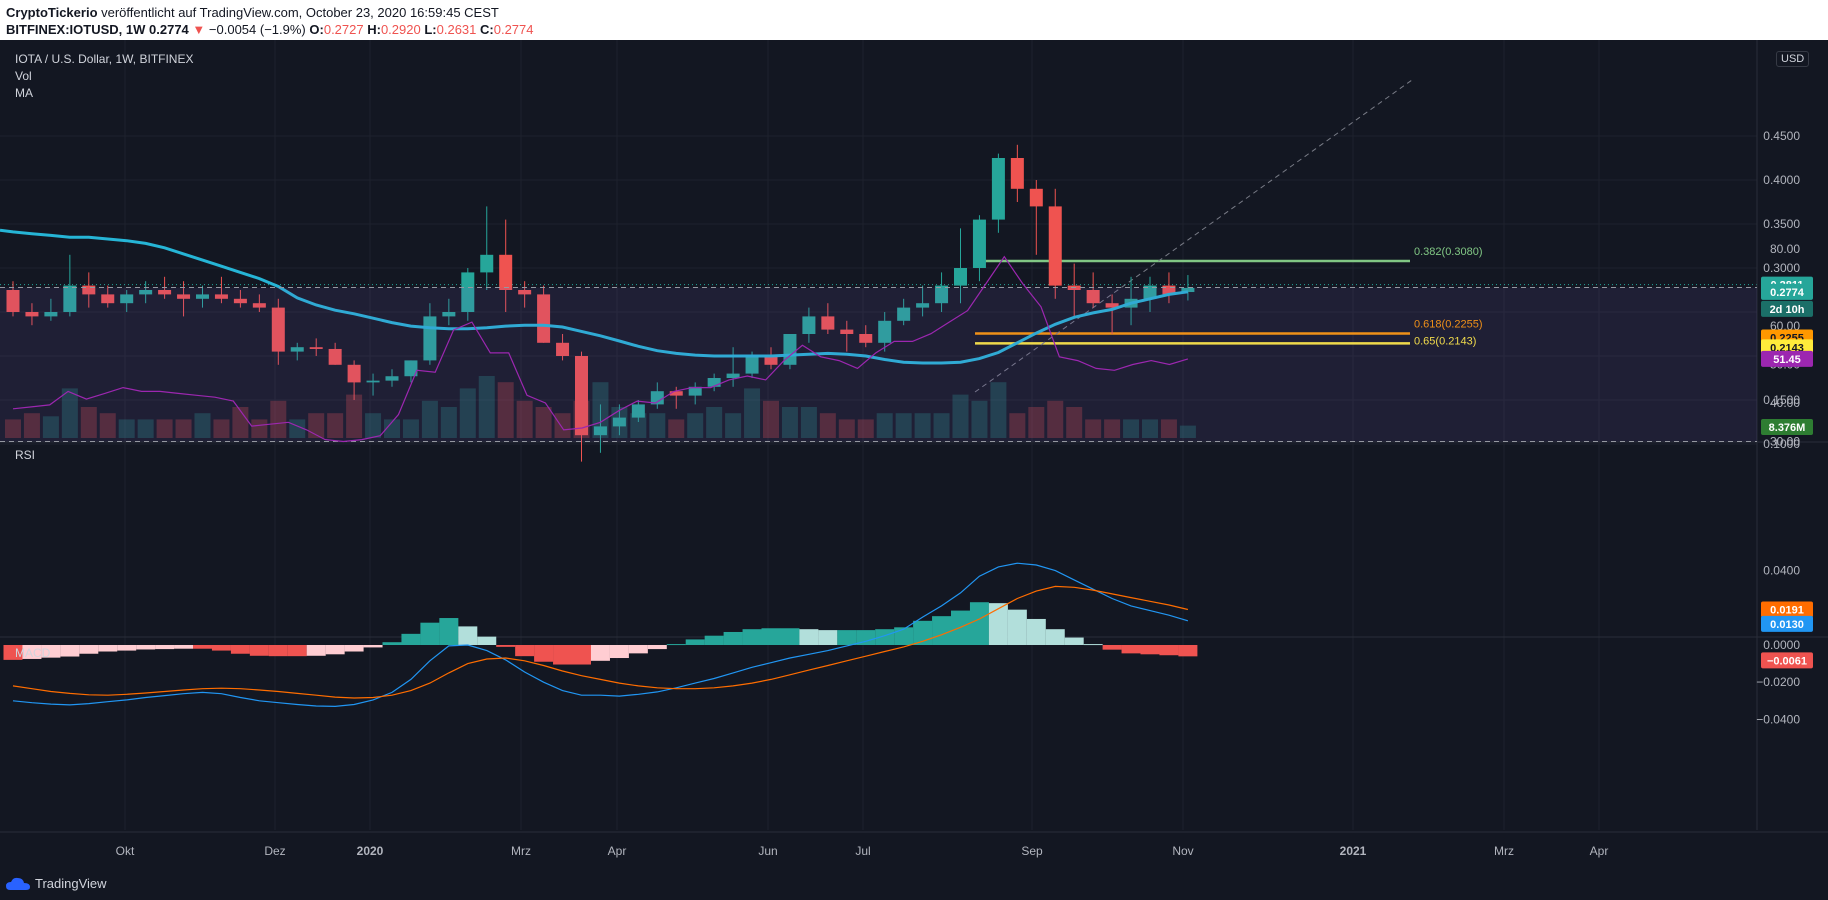  I want to click on low-label: L:, so click(430, 29).